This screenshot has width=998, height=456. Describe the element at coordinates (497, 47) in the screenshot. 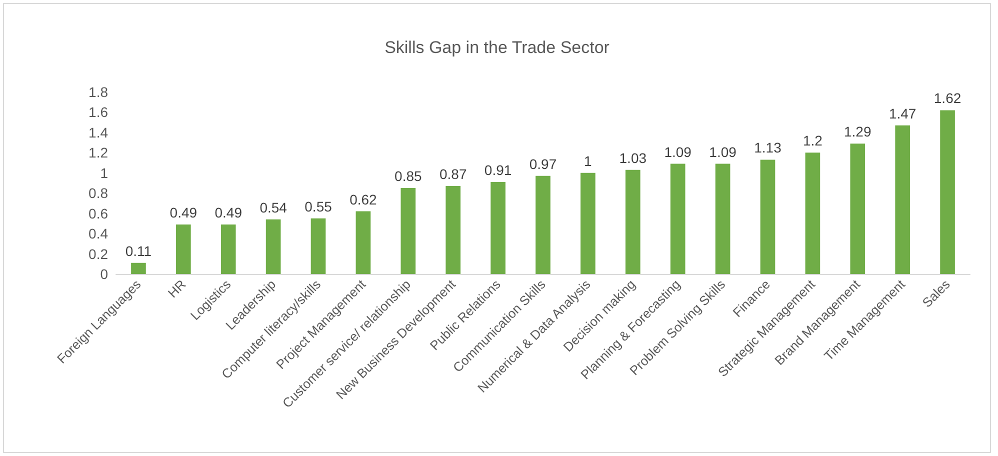

I see `chart-title: Skills Gap in the Trade Sector` at that location.